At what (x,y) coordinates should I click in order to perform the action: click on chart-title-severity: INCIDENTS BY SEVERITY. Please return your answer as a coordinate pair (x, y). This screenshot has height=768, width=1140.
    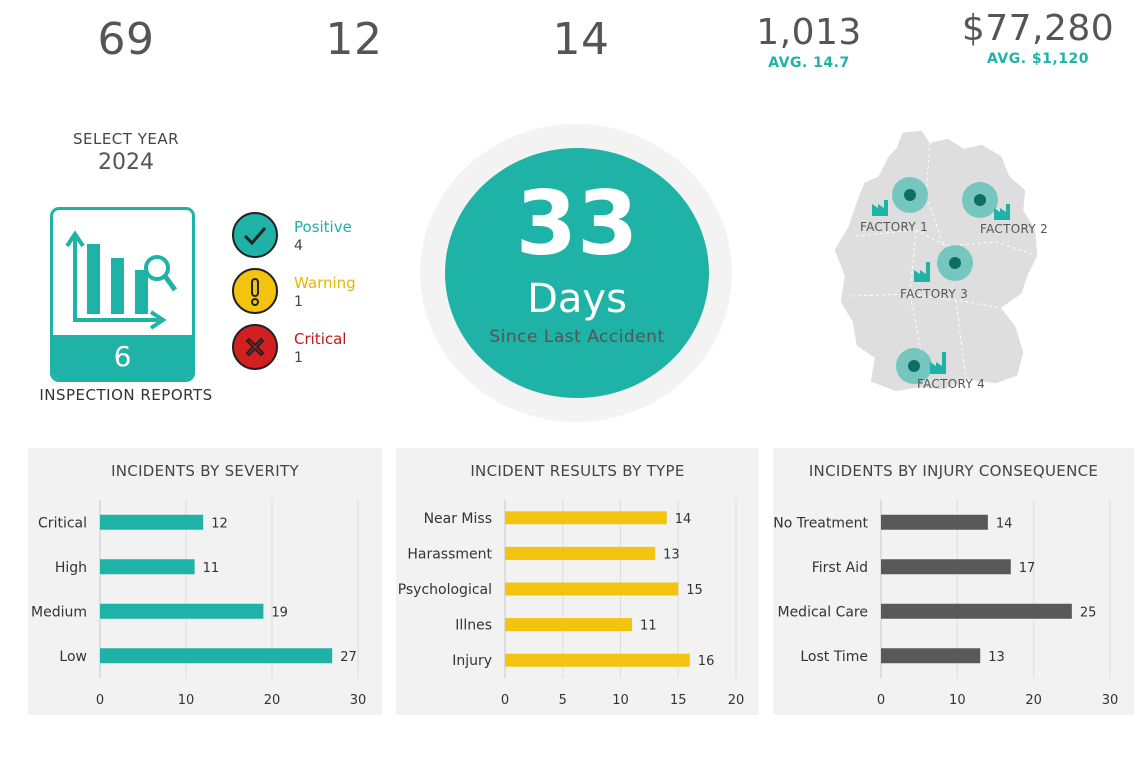
    Looking at the image, I should click on (205, 471).